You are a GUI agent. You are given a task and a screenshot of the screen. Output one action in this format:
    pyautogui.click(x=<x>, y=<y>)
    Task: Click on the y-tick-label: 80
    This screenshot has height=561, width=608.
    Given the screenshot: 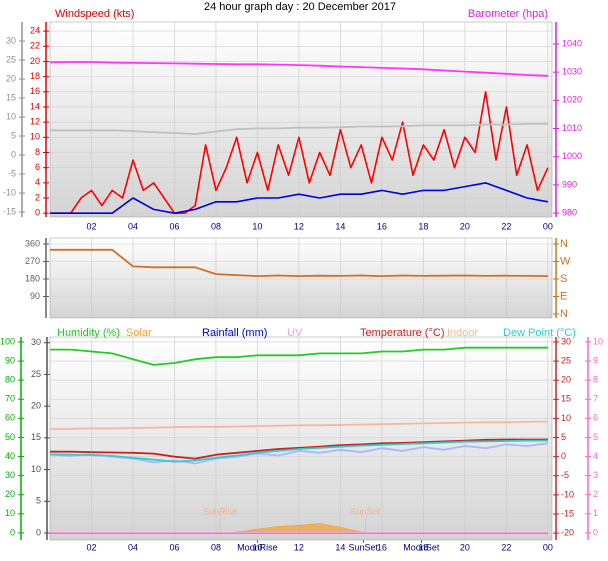 What is the action you would take?
    pyautogui.click(x=10, y=380)
    